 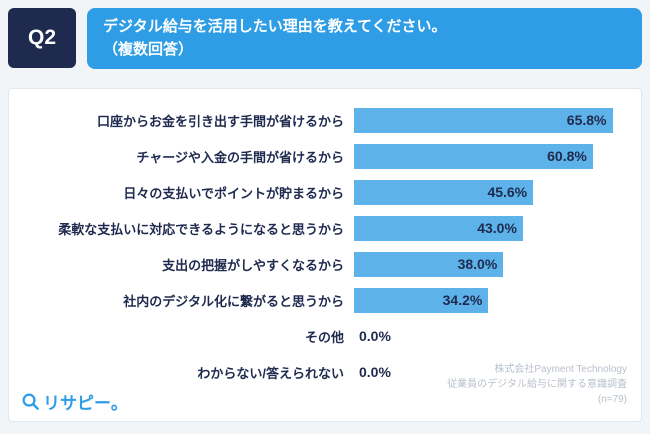 What do you see at coordinates (462, 300) in the screenshot?
I see `value-label: 34.2%` at bounding box center [462, 300].